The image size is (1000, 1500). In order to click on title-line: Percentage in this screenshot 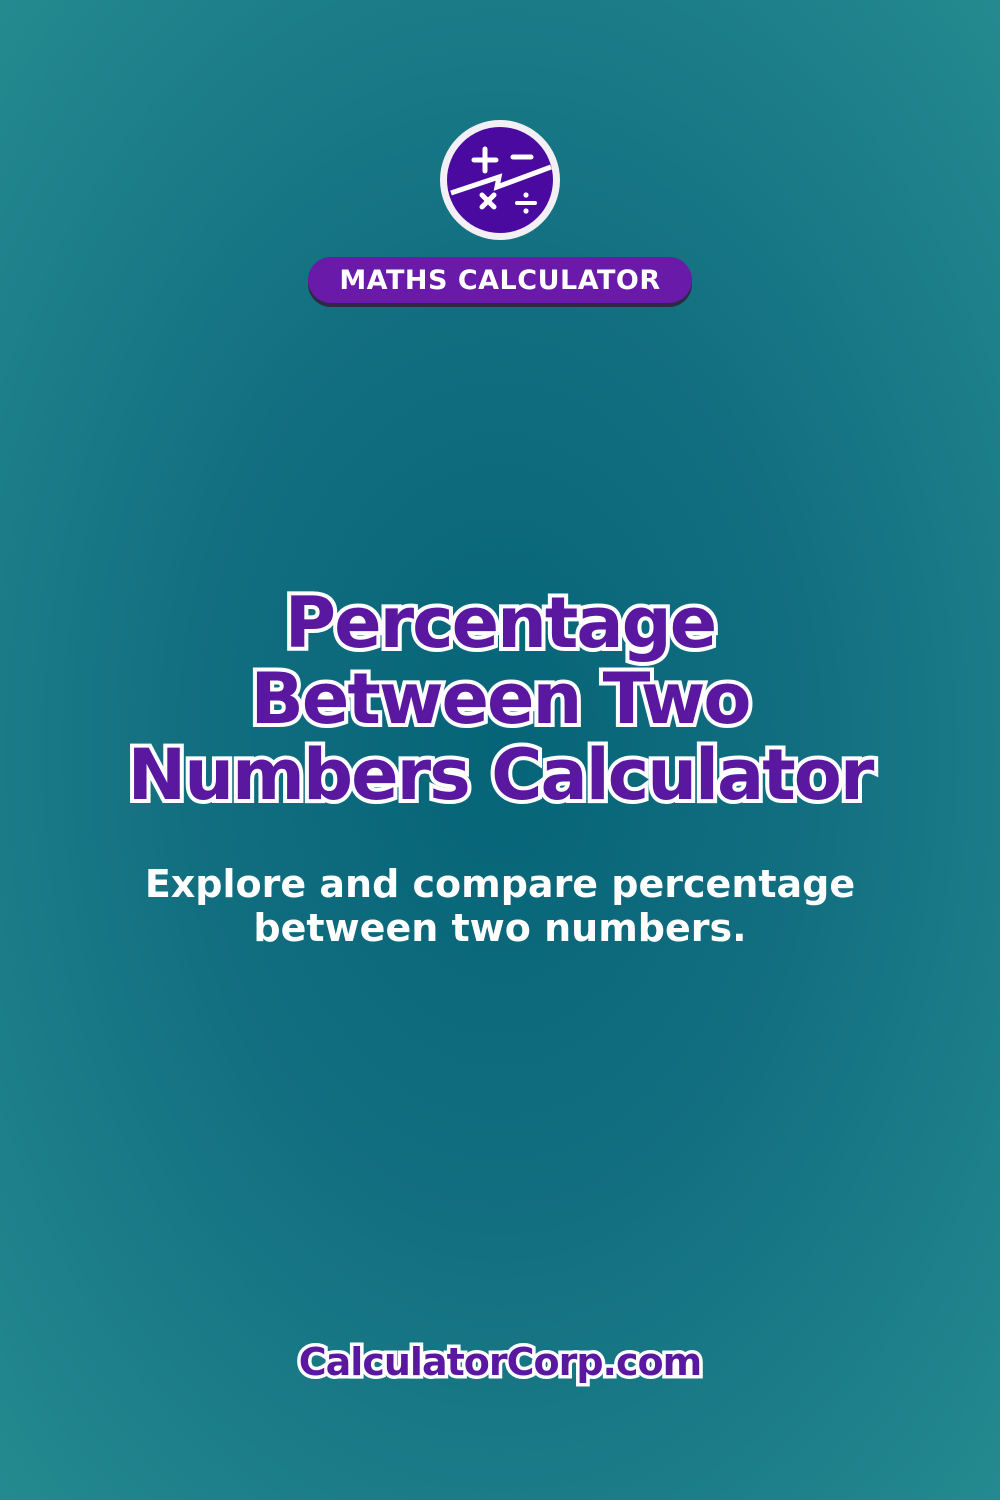, I will do `click(501, 623)`.